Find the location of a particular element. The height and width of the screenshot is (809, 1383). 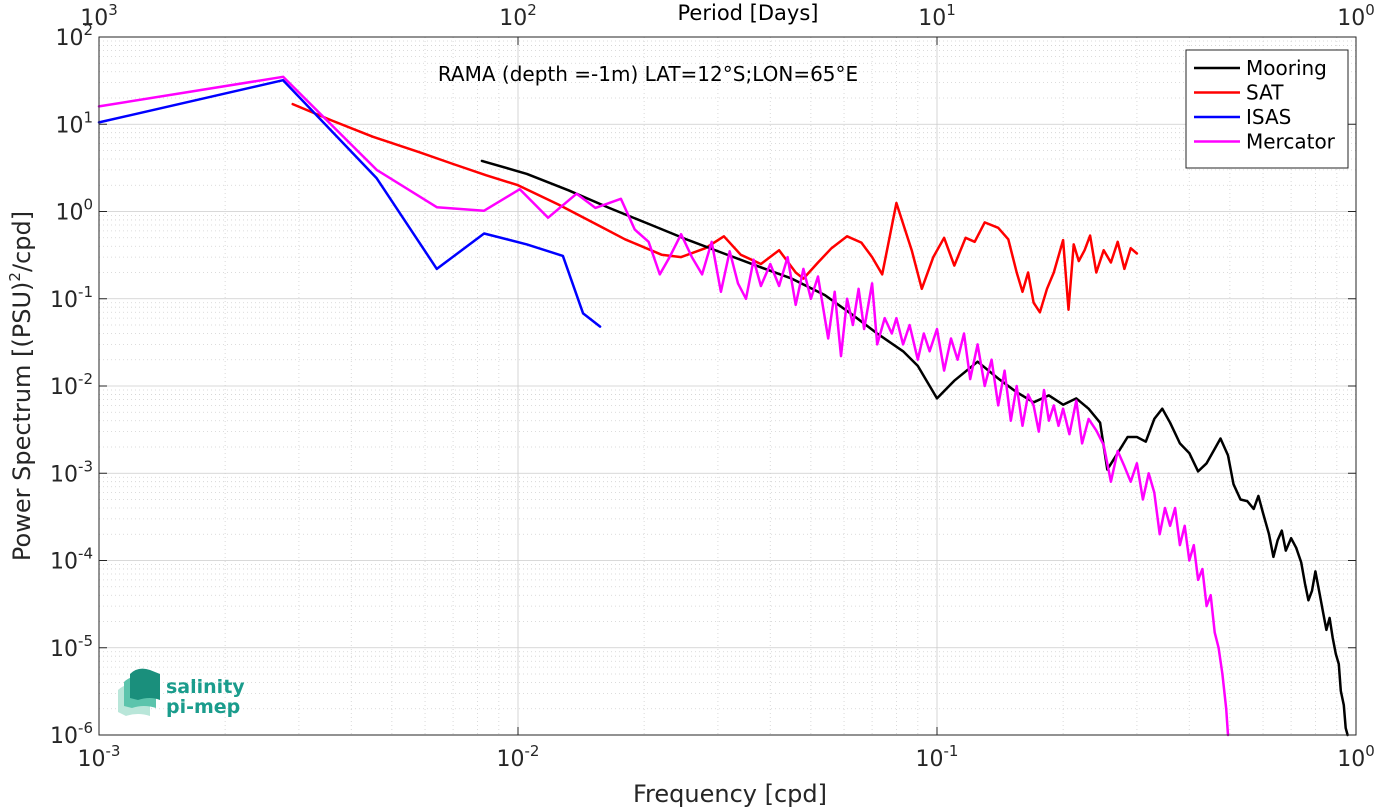

top-axis-label: Period [Days] is located at coordinates (748, 13).